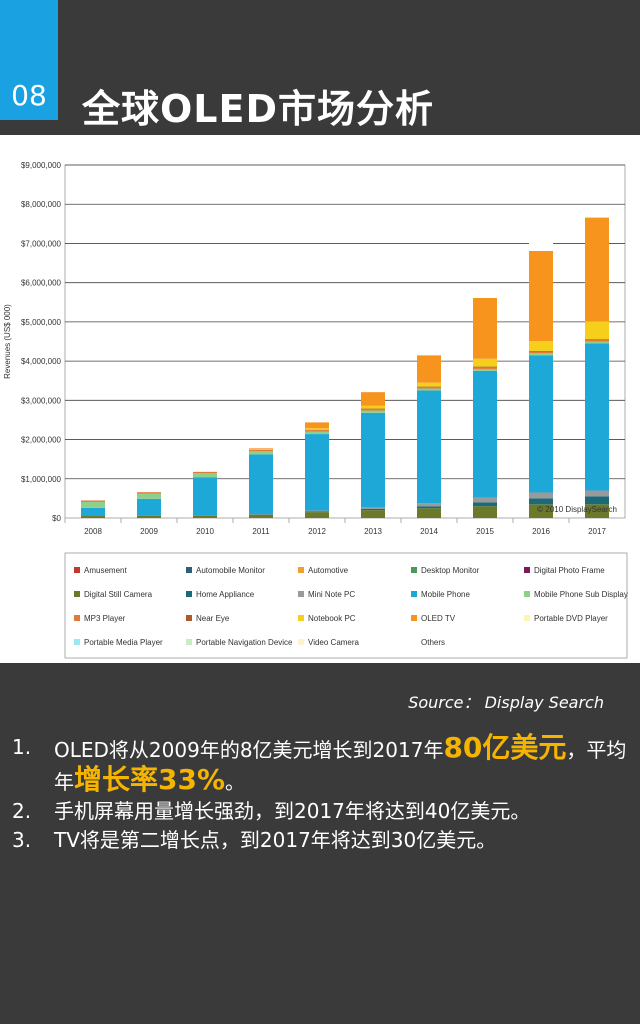 This screenshot has height=1024, width=640. I want to click on point-text: OLED将从2009年的8亿美元增长到2017年80亿美元，平均年增长率33%。, so click(340, 763).